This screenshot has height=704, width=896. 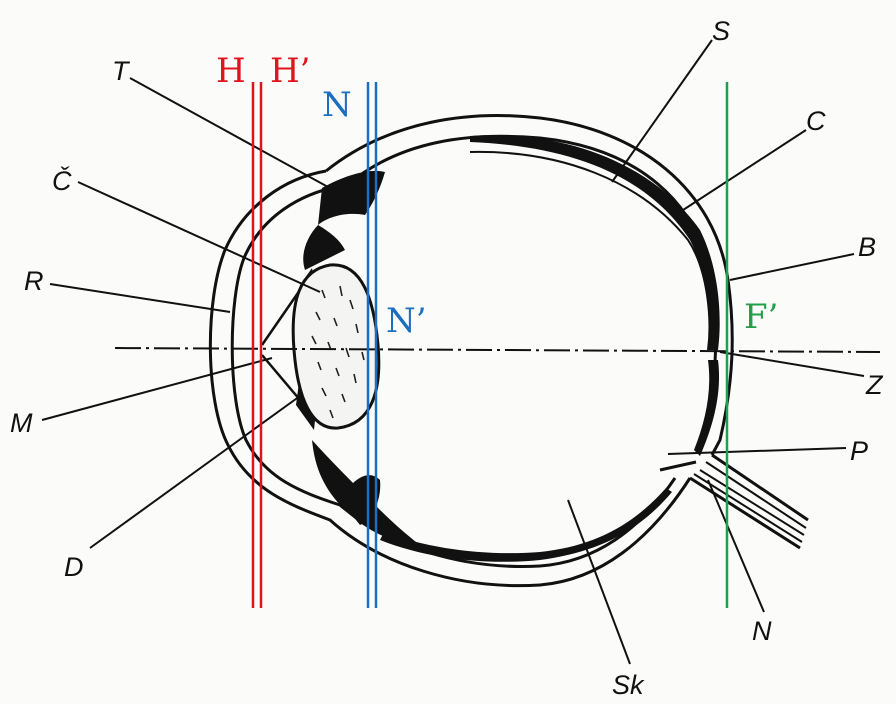 I want to click on label-z: Z, so click(x=874, y=385).